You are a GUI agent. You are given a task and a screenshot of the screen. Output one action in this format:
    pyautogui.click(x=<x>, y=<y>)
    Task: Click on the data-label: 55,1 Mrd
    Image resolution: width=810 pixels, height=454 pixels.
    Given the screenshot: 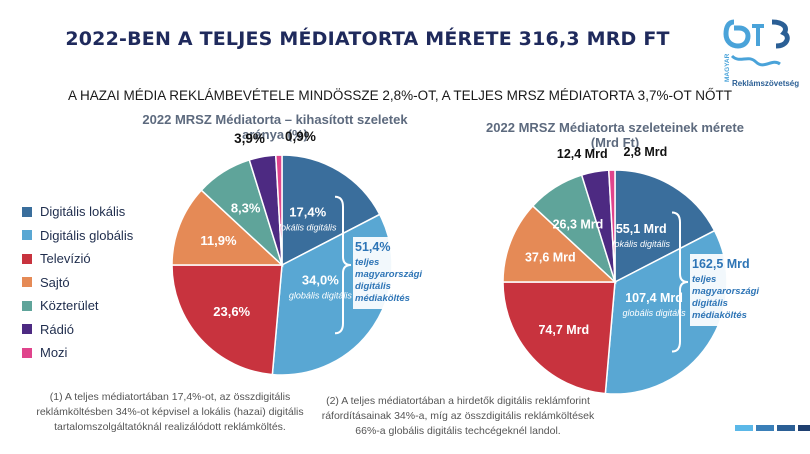 What is the action you would take?
    pyautogui.click(x=641, y=229)
    